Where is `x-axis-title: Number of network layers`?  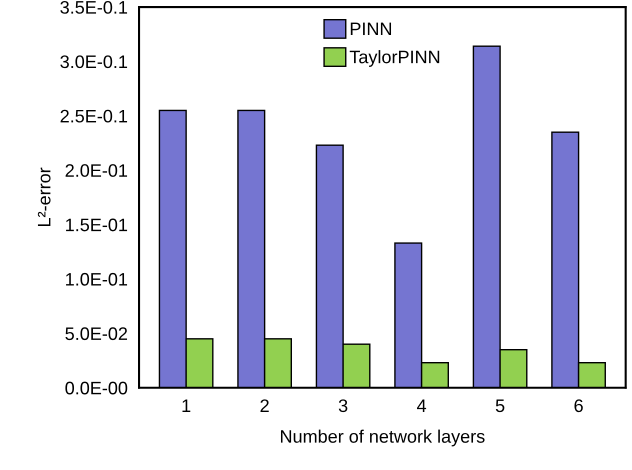
x-axis-title: Number of network layers is located at coordinates (382, 438).